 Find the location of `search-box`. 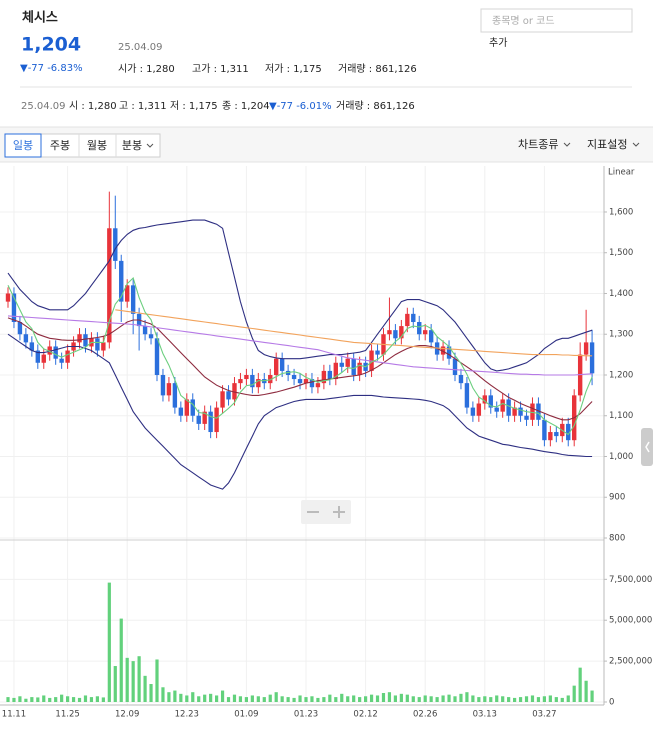

search-box is located at coordinates (556, 20).